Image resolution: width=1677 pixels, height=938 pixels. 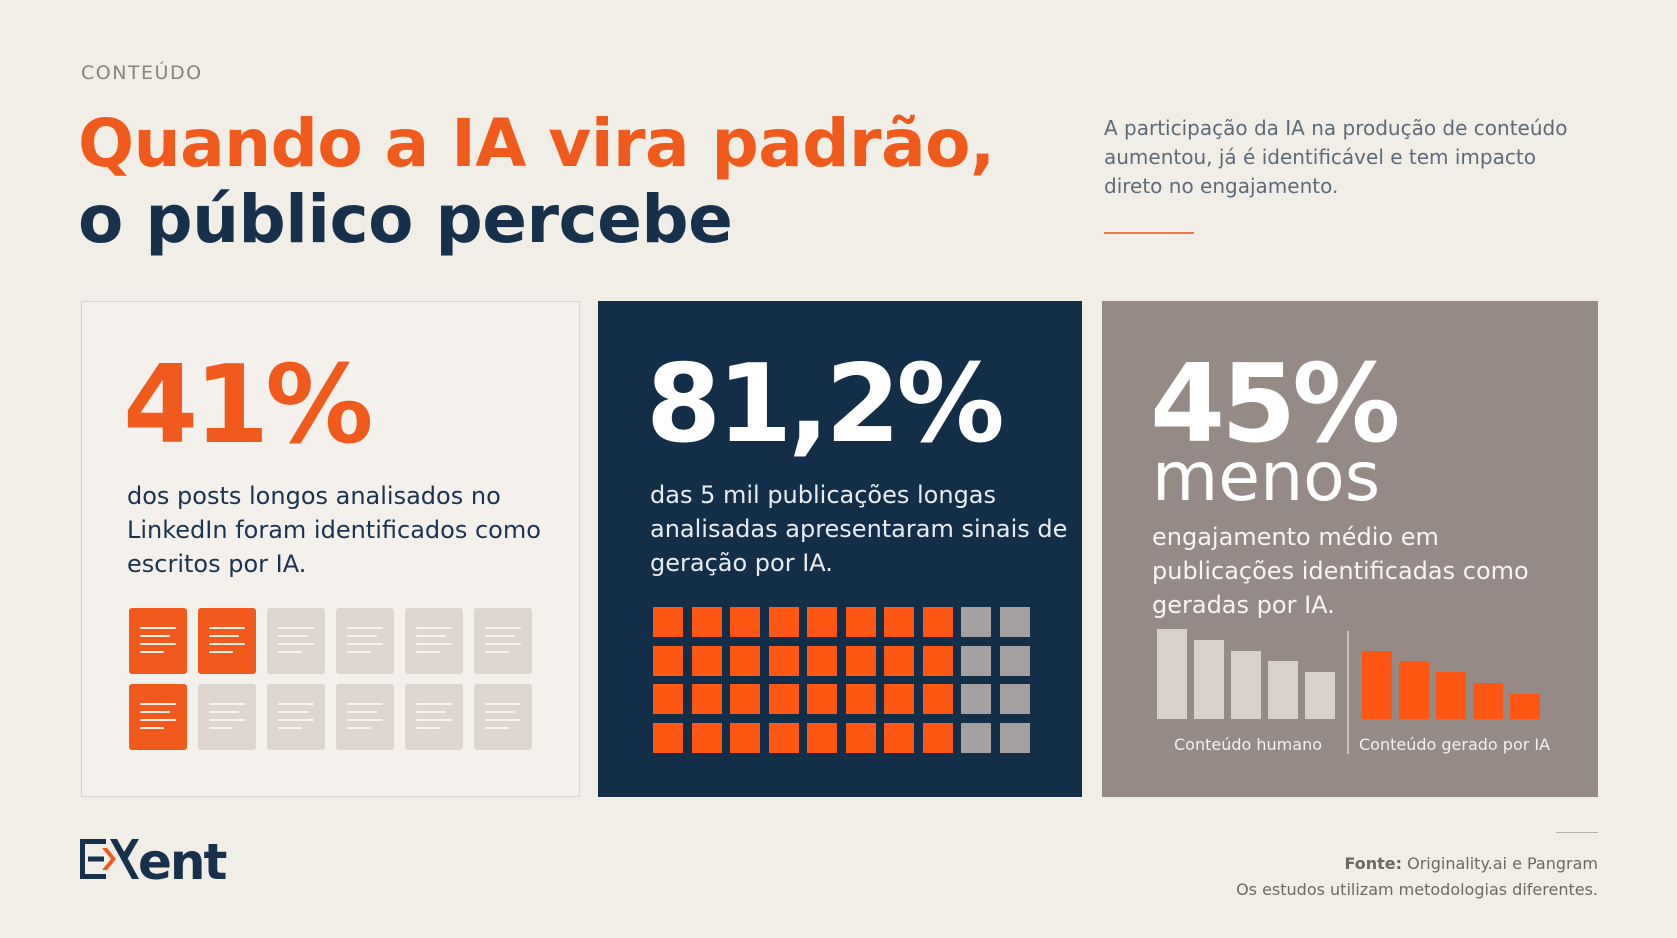 I want to click on stat-value: 45%, so click(x=1275, y=404).